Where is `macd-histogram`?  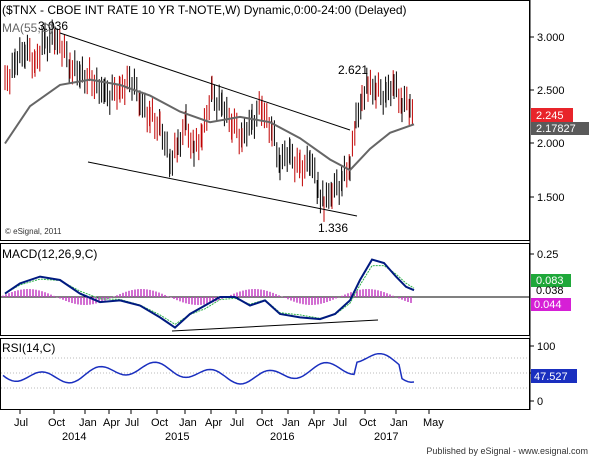 macd-histogram is located at coordinates (207, 297).